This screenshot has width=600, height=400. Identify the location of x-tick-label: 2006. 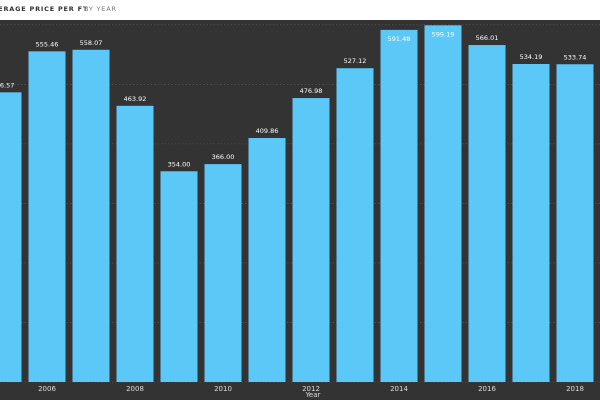
(47, 389).